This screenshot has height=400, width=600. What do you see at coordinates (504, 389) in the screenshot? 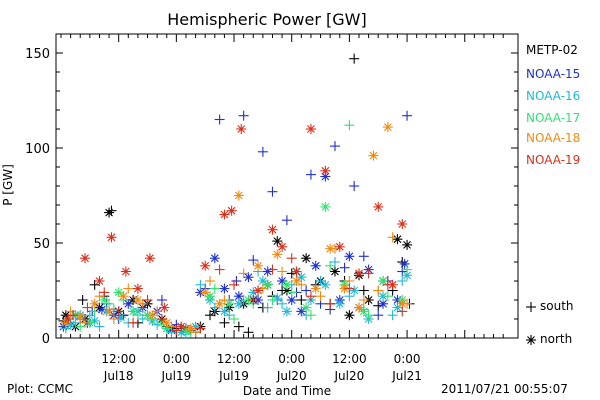
I see `timestamp-label: 2011/07/21 00:55:07` at bounding box center [504, 389].